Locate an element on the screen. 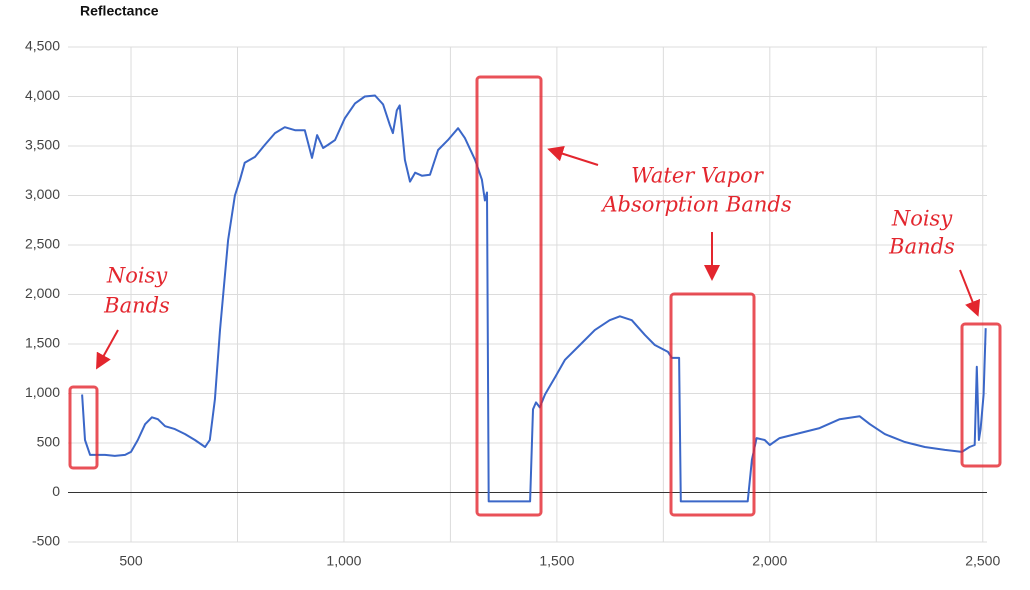 This screenshot has width=1030, height=590. y-tick-label: 4,500 is located at coordinates (42, 46).